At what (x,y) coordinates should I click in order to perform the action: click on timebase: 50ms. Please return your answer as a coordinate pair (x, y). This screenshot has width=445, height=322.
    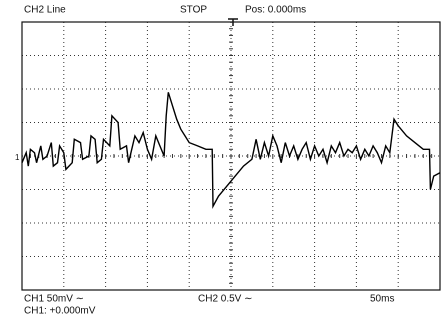
    Looking at the image, I should click on (382, 299).